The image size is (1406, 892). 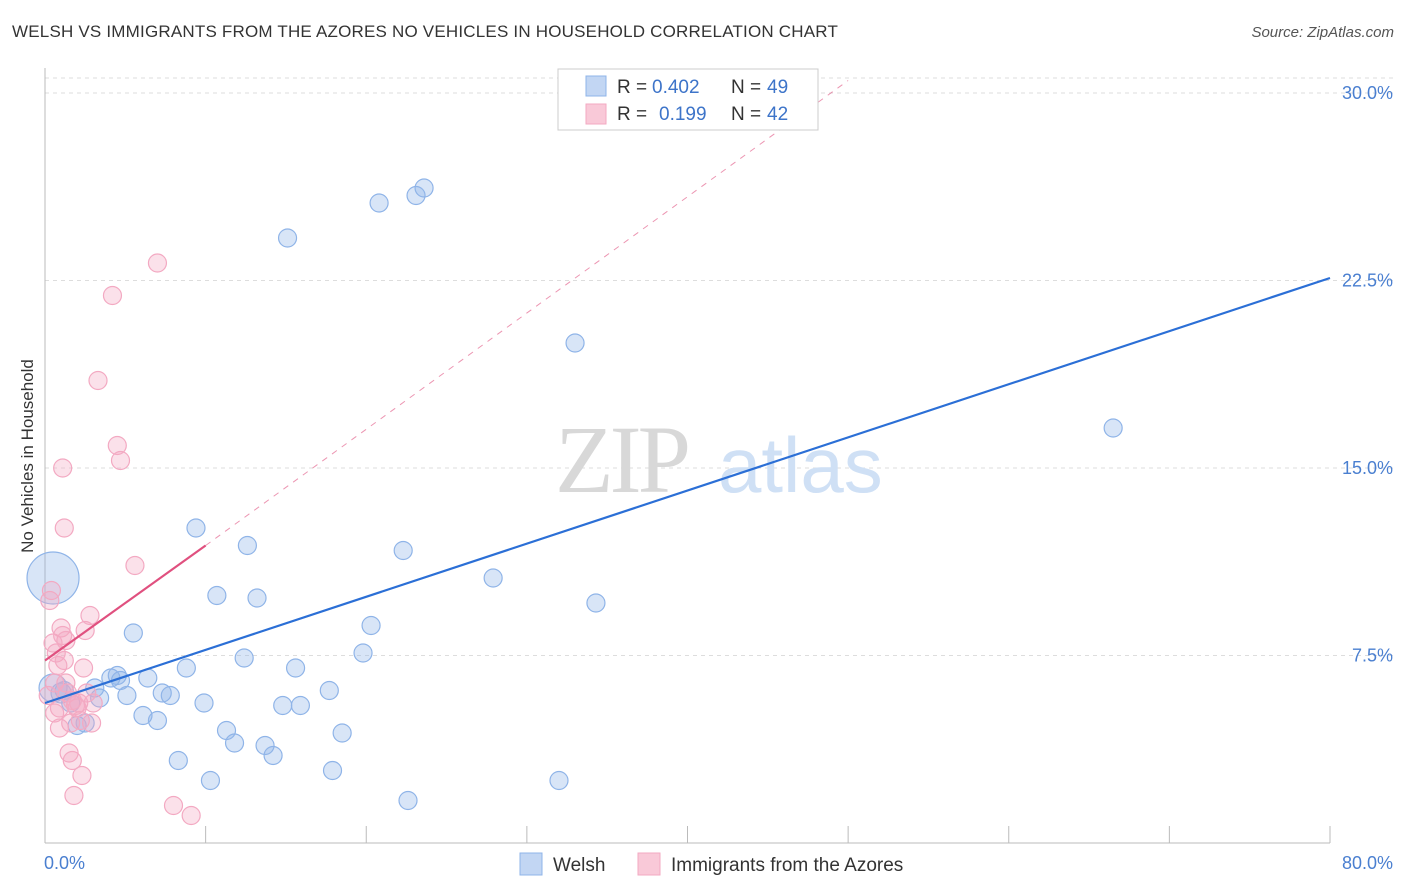 What do you see at coordinates (596, 86) in the screenshot?
I see `legend-swatch-welsh` at bounding box center [596, 86].